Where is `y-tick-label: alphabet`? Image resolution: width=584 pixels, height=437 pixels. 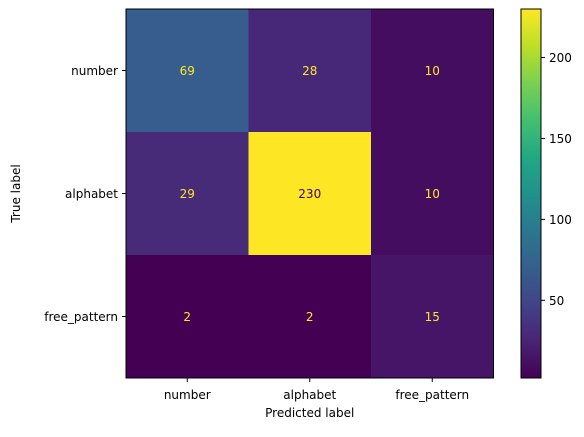
y-tick-label: alphabet is located at coordinates (91, 194).